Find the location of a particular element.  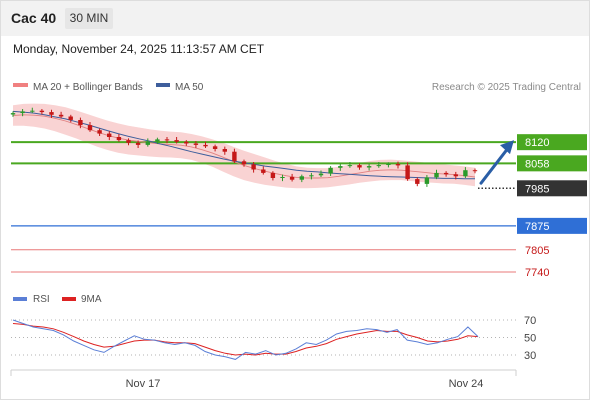

rsi-legend-swatch is located at coordinates (20, 299).